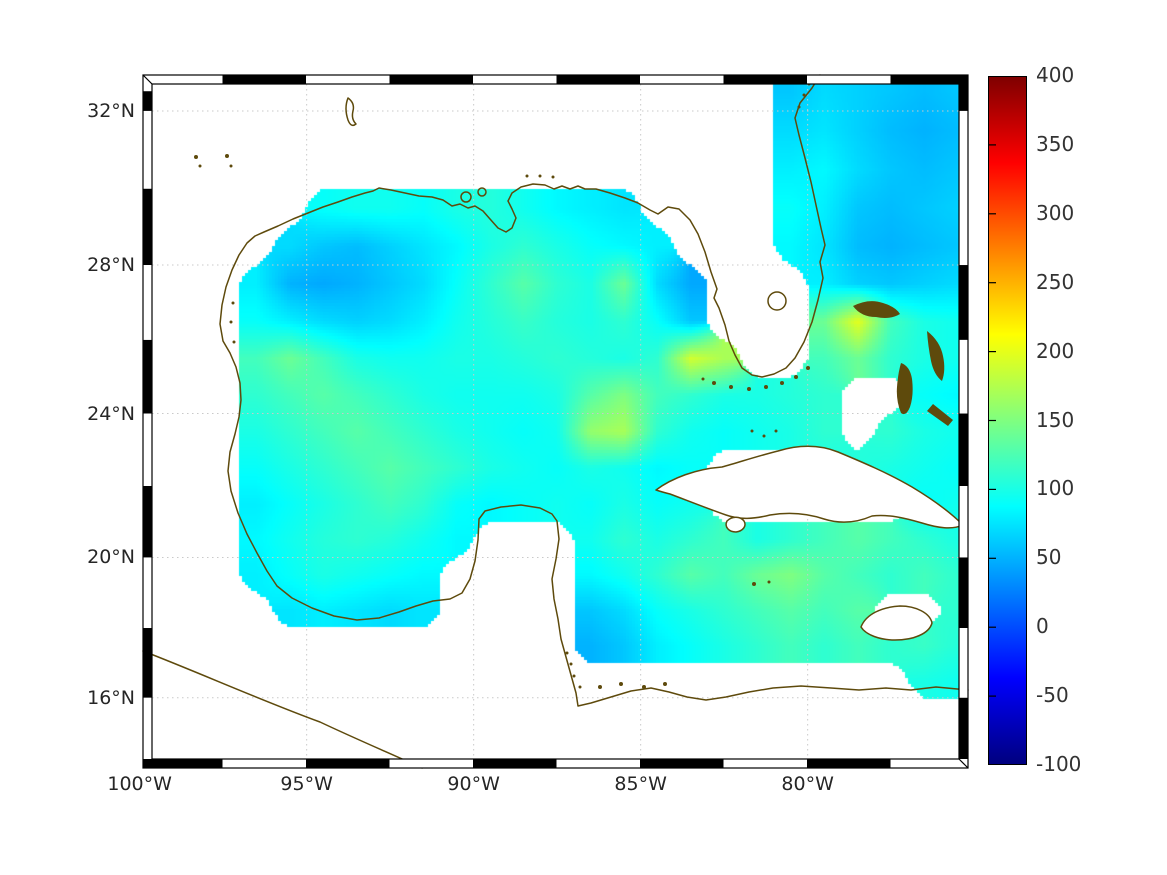 The width and height of the screenshot is (1167, 875). What do you see at coordinates (111, 697) in the screenshot?
I see `lat-tick-label: 16°N` at bounding box center [111, 697].